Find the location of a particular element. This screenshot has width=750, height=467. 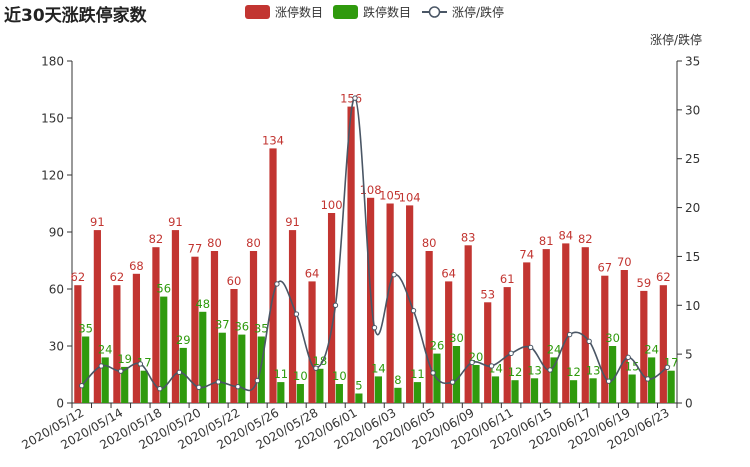

y2-tick-label: 25 is located at coordinates (692, 159).